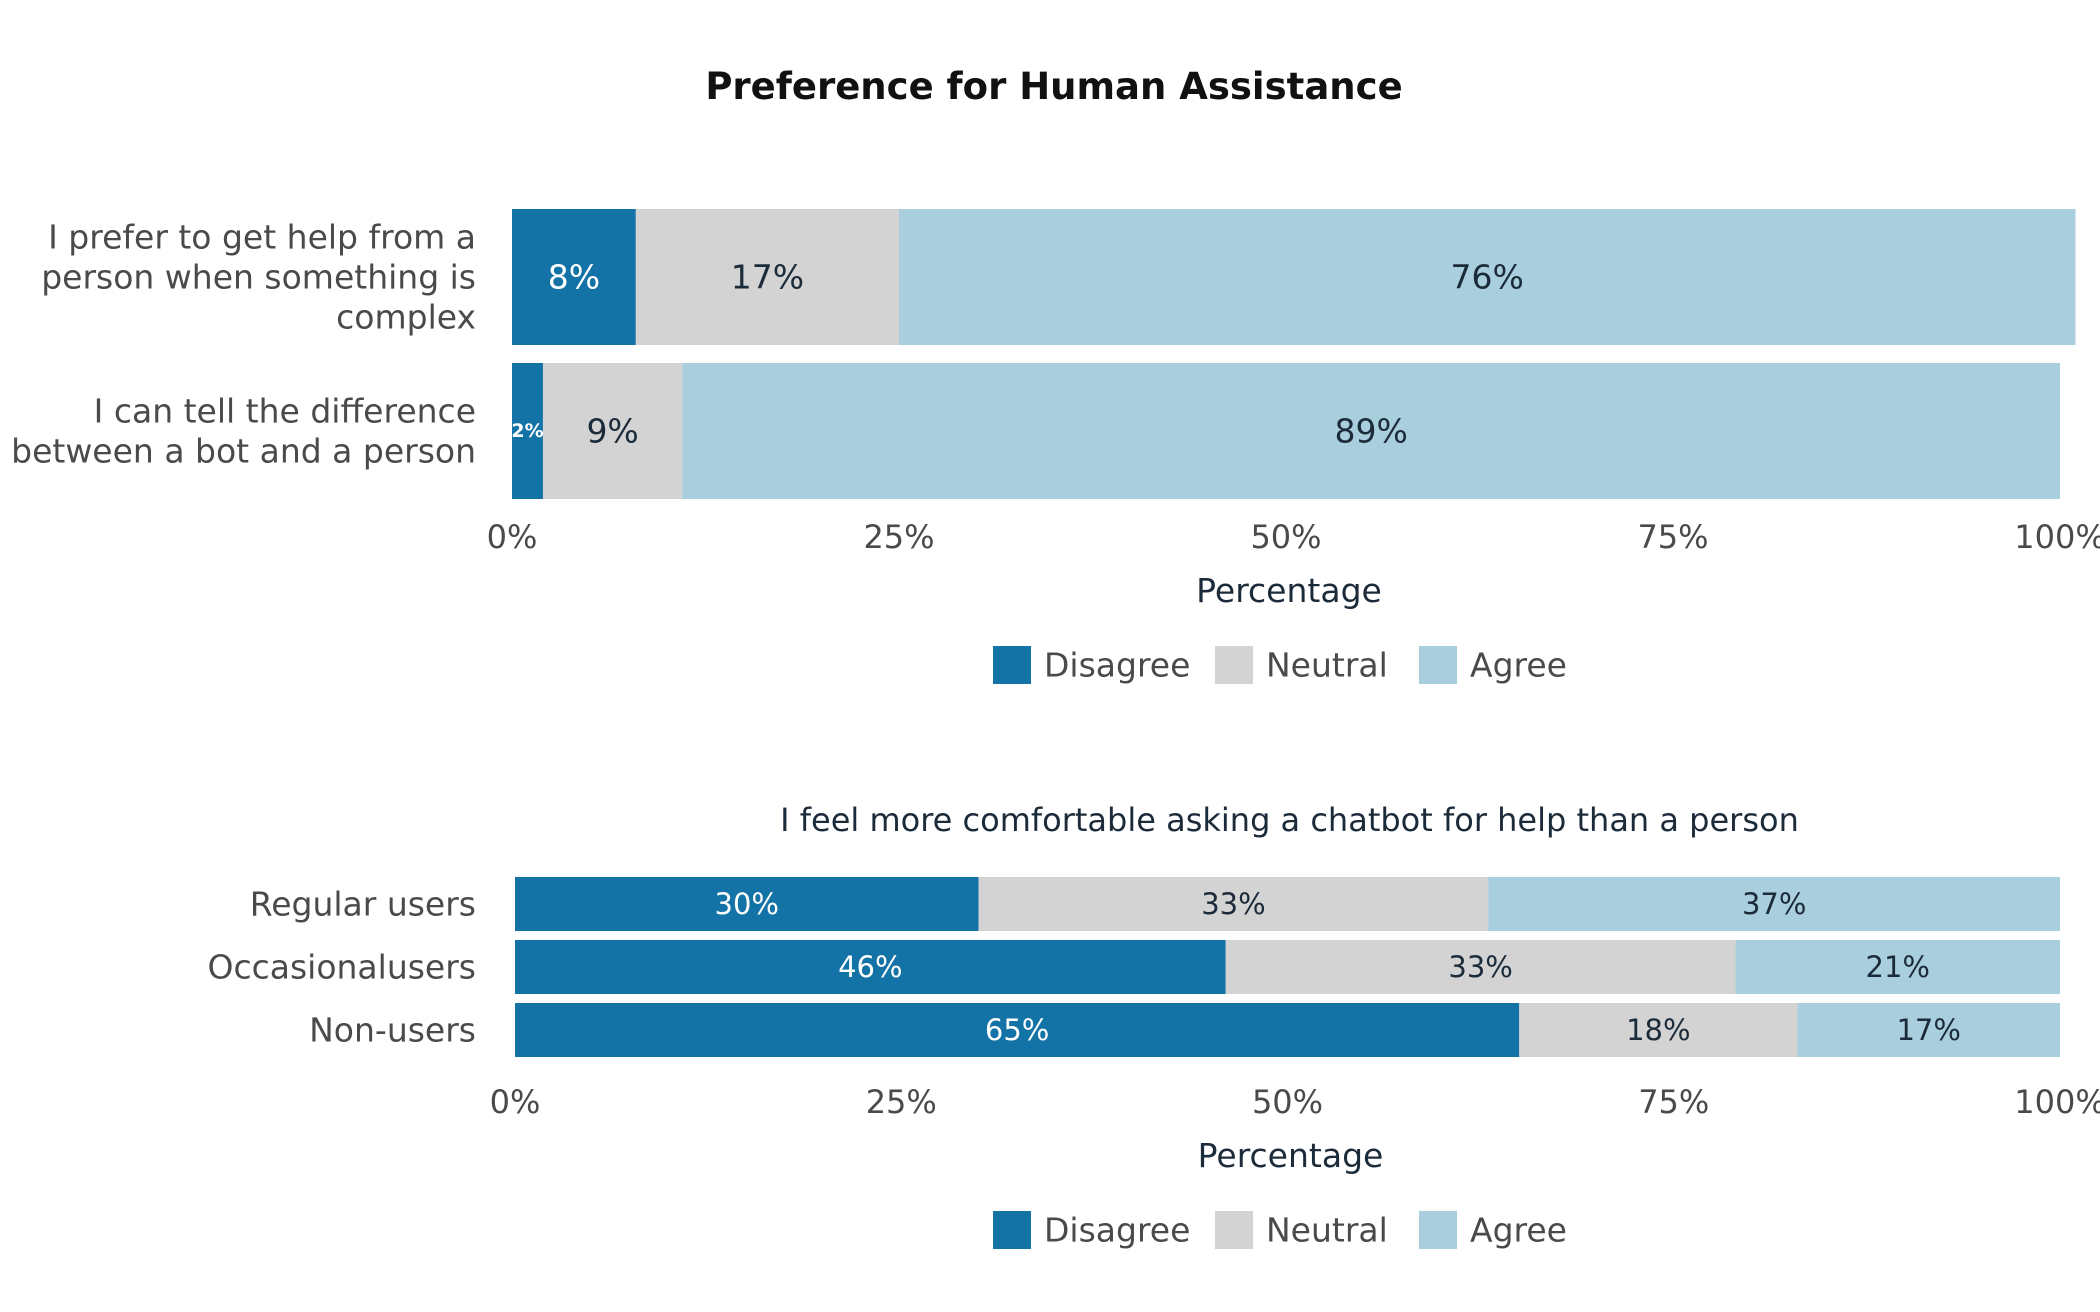 This screenshot has height=1312, width=2100. I want to click on legend-label-agree-2: Agree, so click(1518, 1230).